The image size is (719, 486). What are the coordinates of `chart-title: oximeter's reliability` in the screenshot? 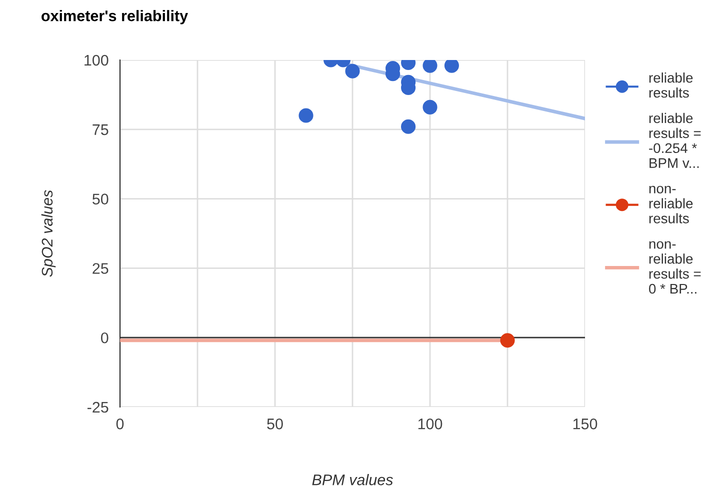 It's located at (115, 17).